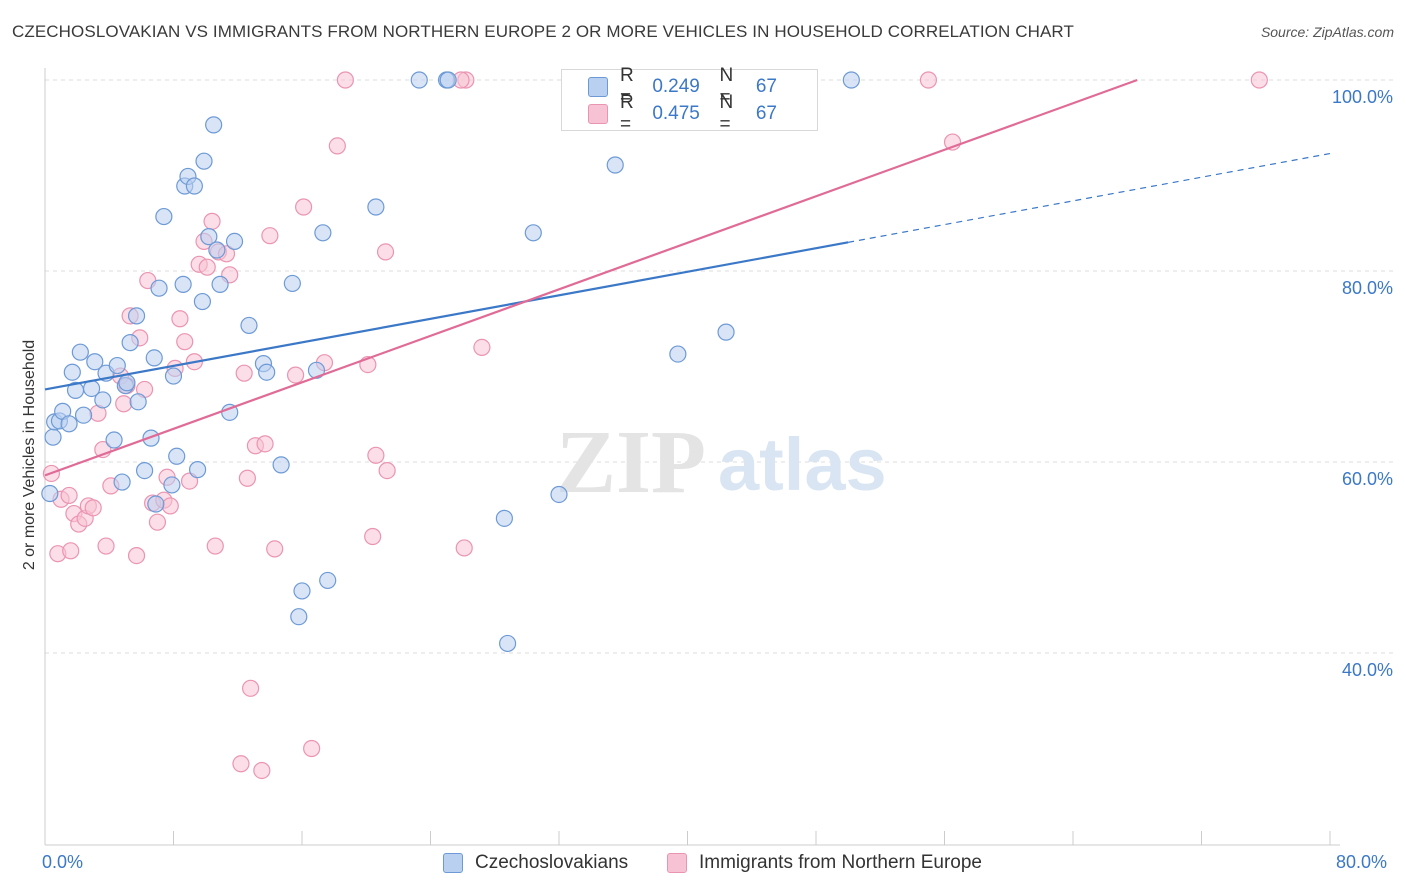 The height and width of the screenshot is (892, 1406). I want to click on y-tick-label: 40.0%, so click(1367, 670).